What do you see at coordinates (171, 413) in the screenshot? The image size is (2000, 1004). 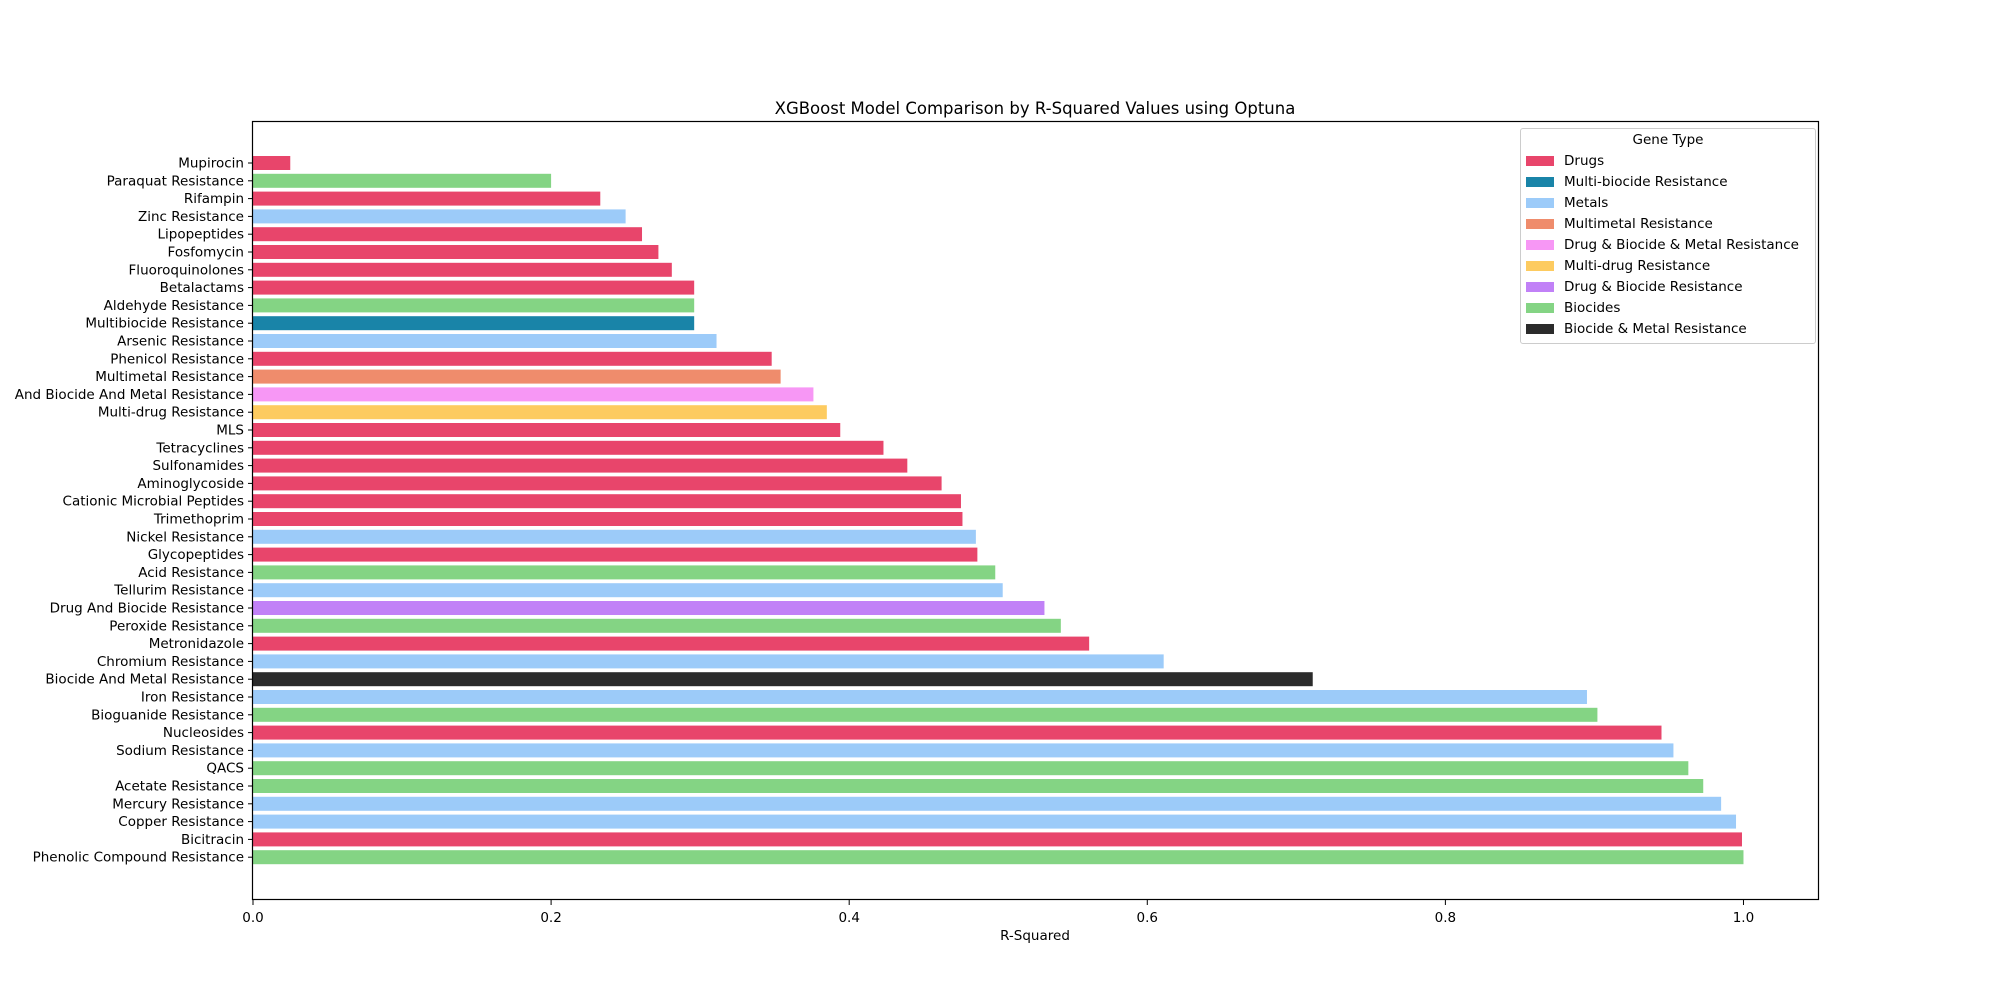 I see `y-tick-label: Multi-drug Resistance` at bounding box center [171, 413].